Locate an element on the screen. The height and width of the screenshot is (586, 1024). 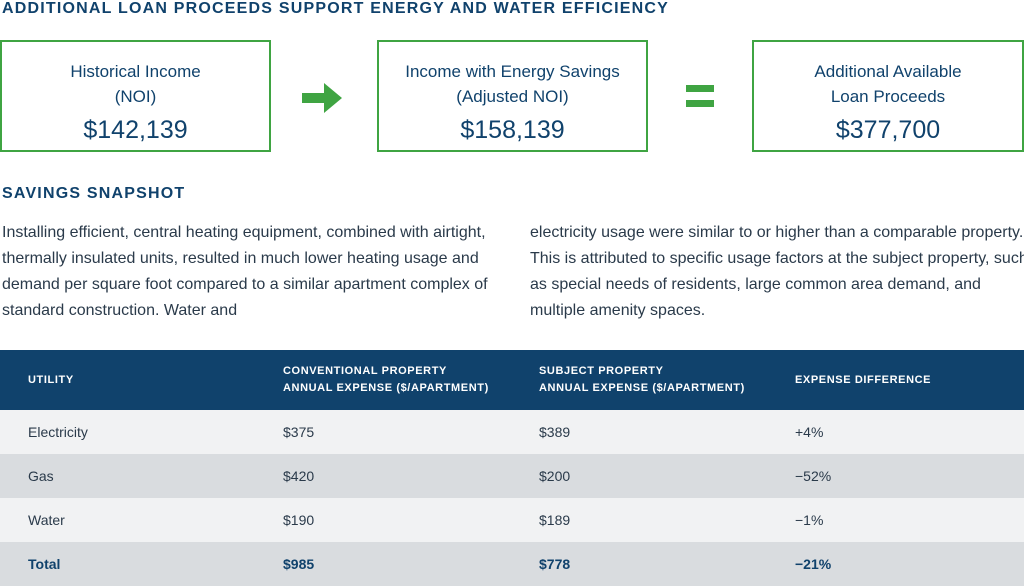
box-sublabel: (Adjusted NOI) is located at coordinates (512, 96).